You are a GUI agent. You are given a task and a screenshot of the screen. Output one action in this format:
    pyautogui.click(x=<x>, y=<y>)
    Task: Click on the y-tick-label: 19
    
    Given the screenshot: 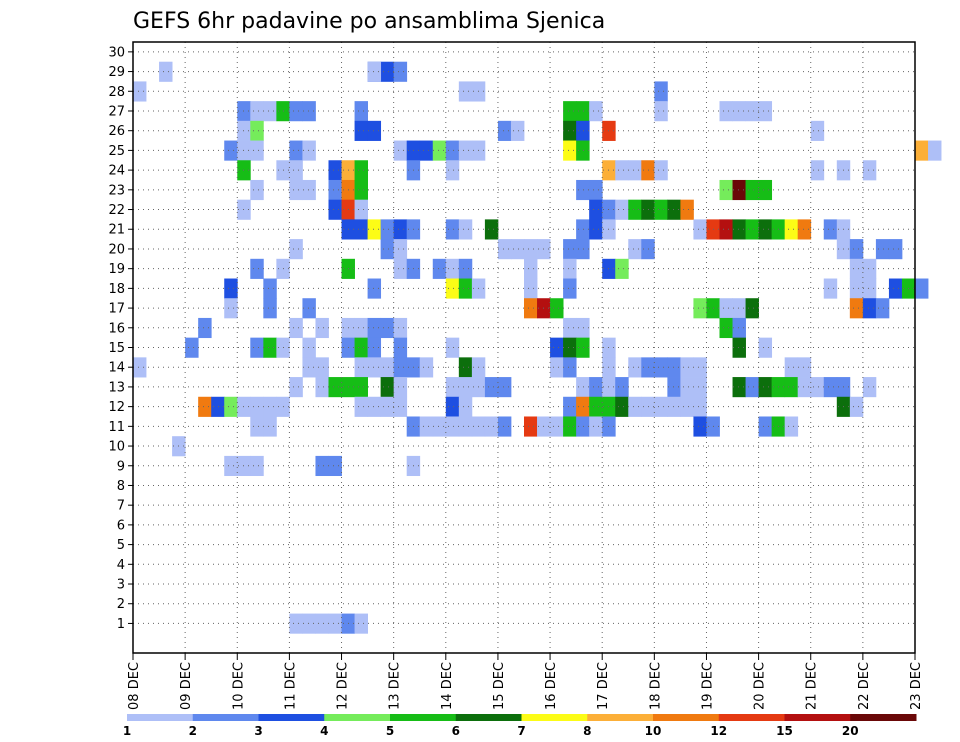 What is the action you would take?
    pyautogui.click(x=116, y=269)
    